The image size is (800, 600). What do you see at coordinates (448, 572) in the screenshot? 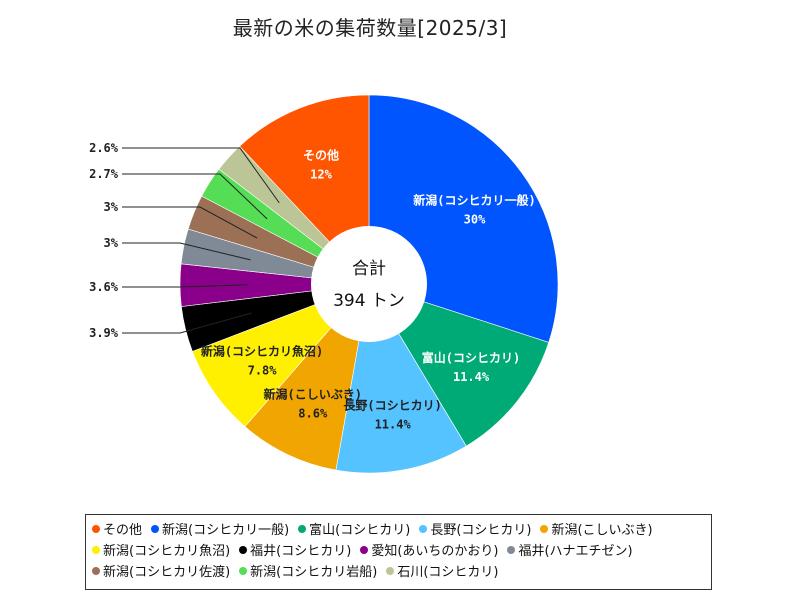
I see `legend-label: 石川(コシヒカリ)` at bounding box center [448, 572].